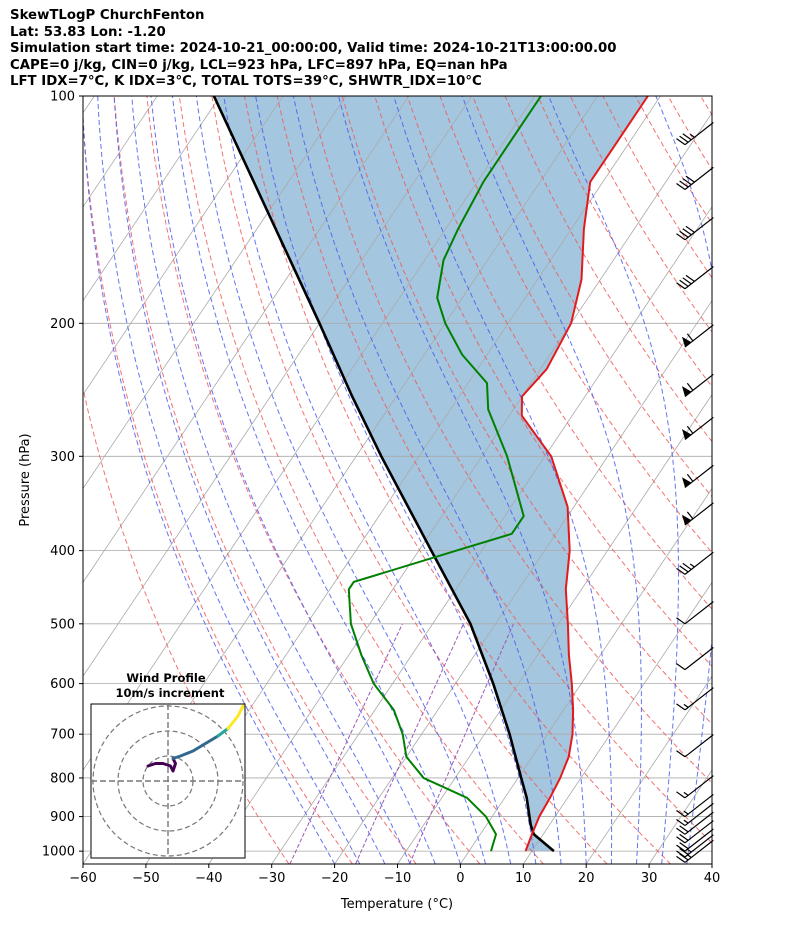  I want to click on hodograph-plot, so click(168, 781).